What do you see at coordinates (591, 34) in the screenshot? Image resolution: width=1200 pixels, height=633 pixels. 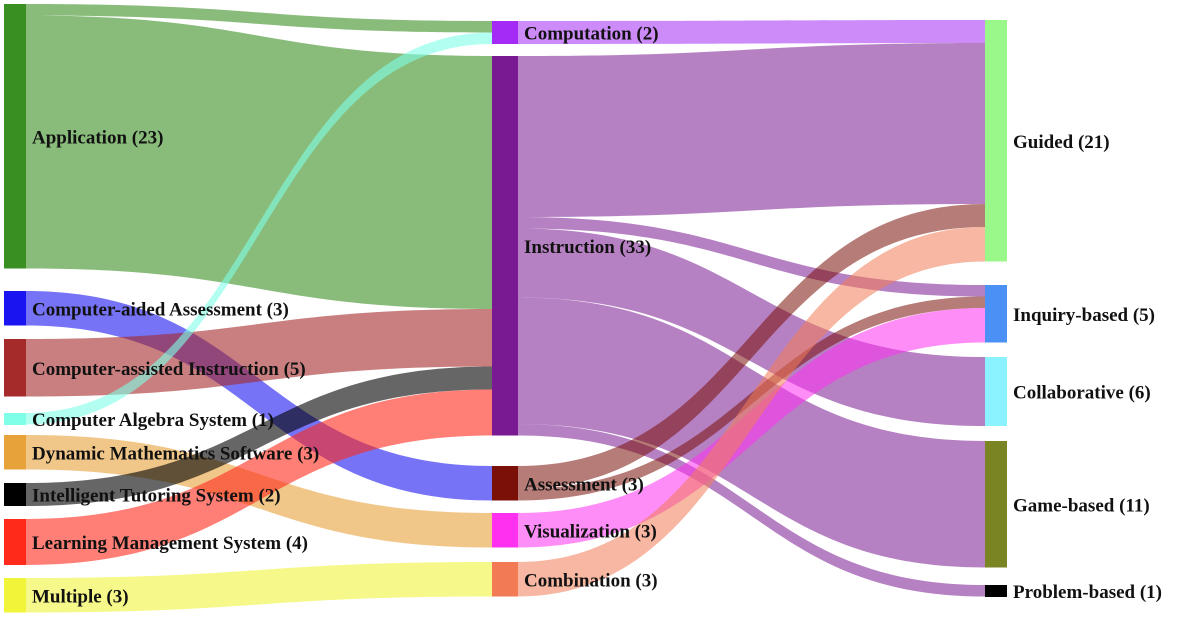 I see `node-label-comp: Computation (2)` at bounding box center [591, 34].